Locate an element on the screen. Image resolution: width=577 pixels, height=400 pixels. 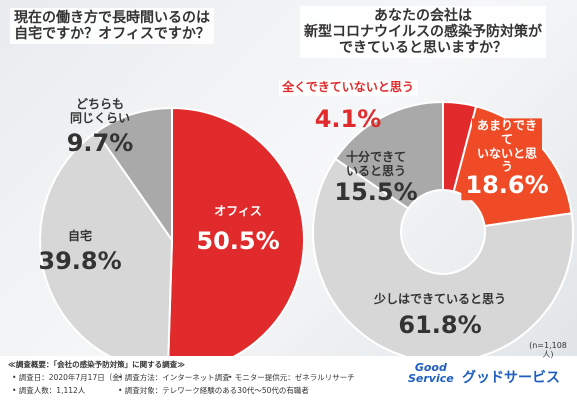
slice-label: 全くできていないと思う is located at coordinates (348, 88).